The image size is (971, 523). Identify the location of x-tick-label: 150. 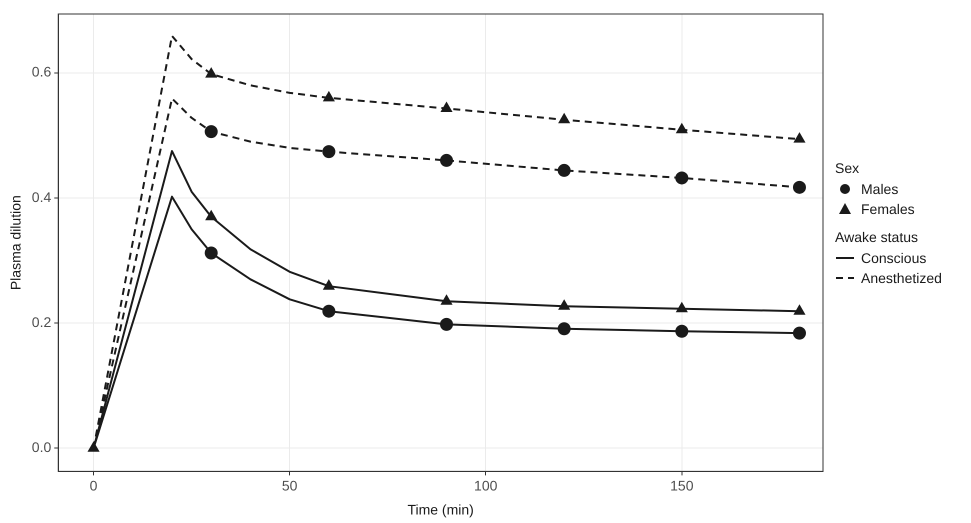
(682, 486).